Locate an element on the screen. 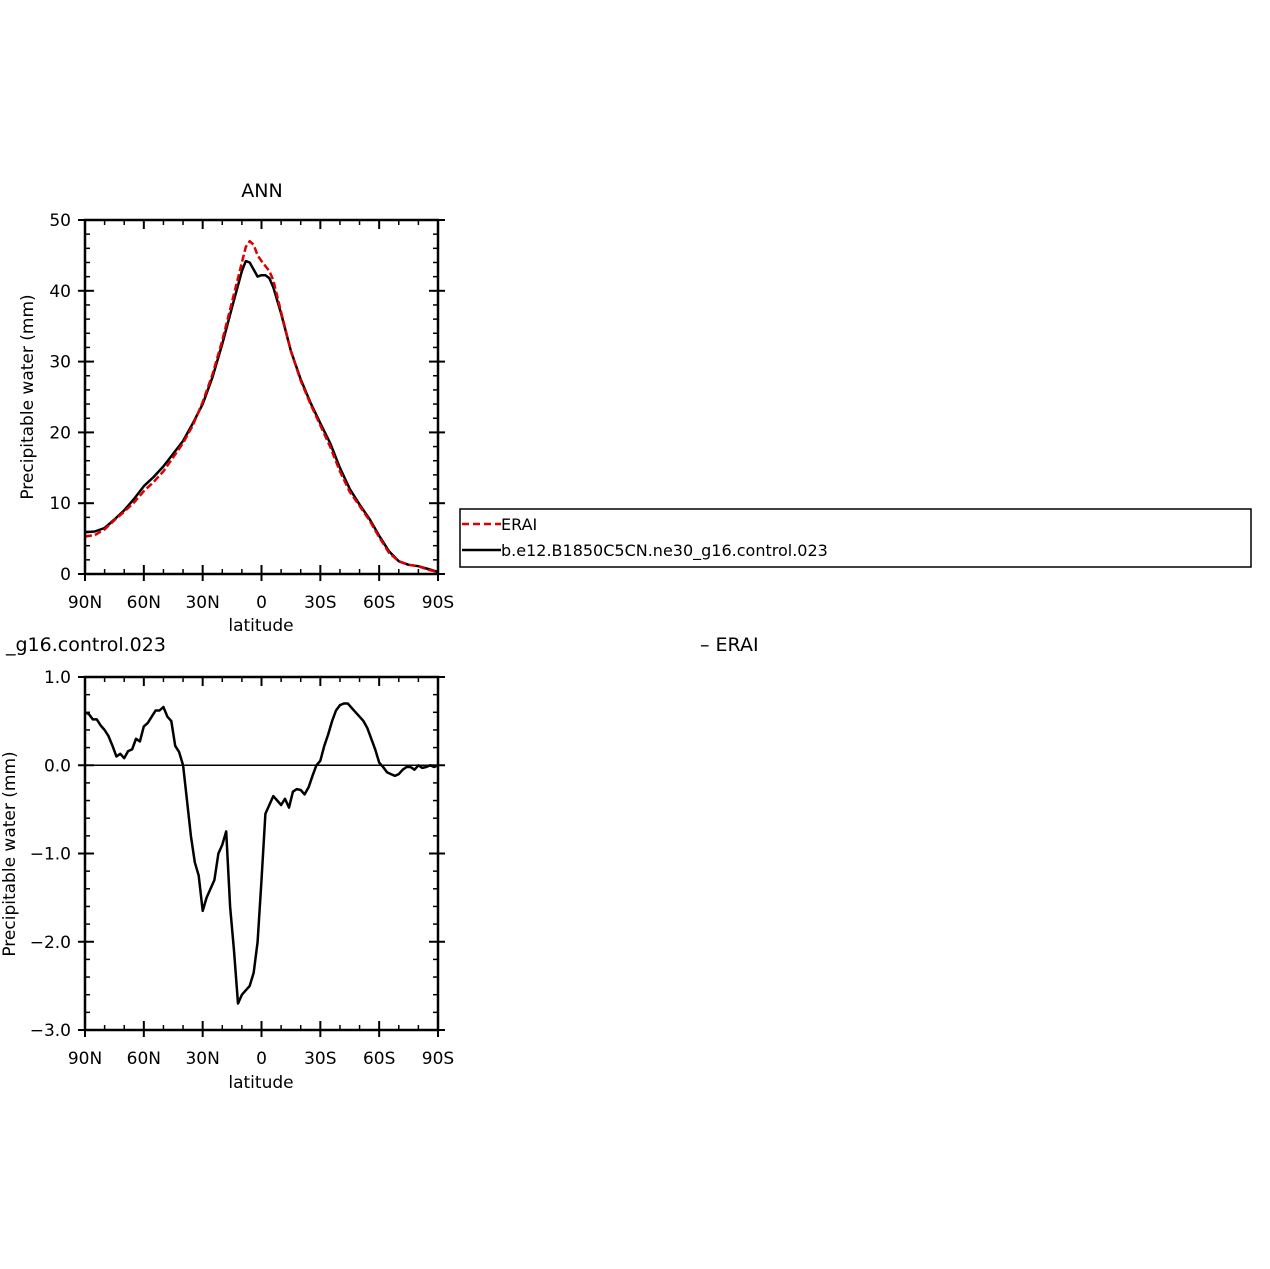 The height and width of the screenshot is (1269, 1270). y-tick-label: 40 is located at coordinates (60, 292).